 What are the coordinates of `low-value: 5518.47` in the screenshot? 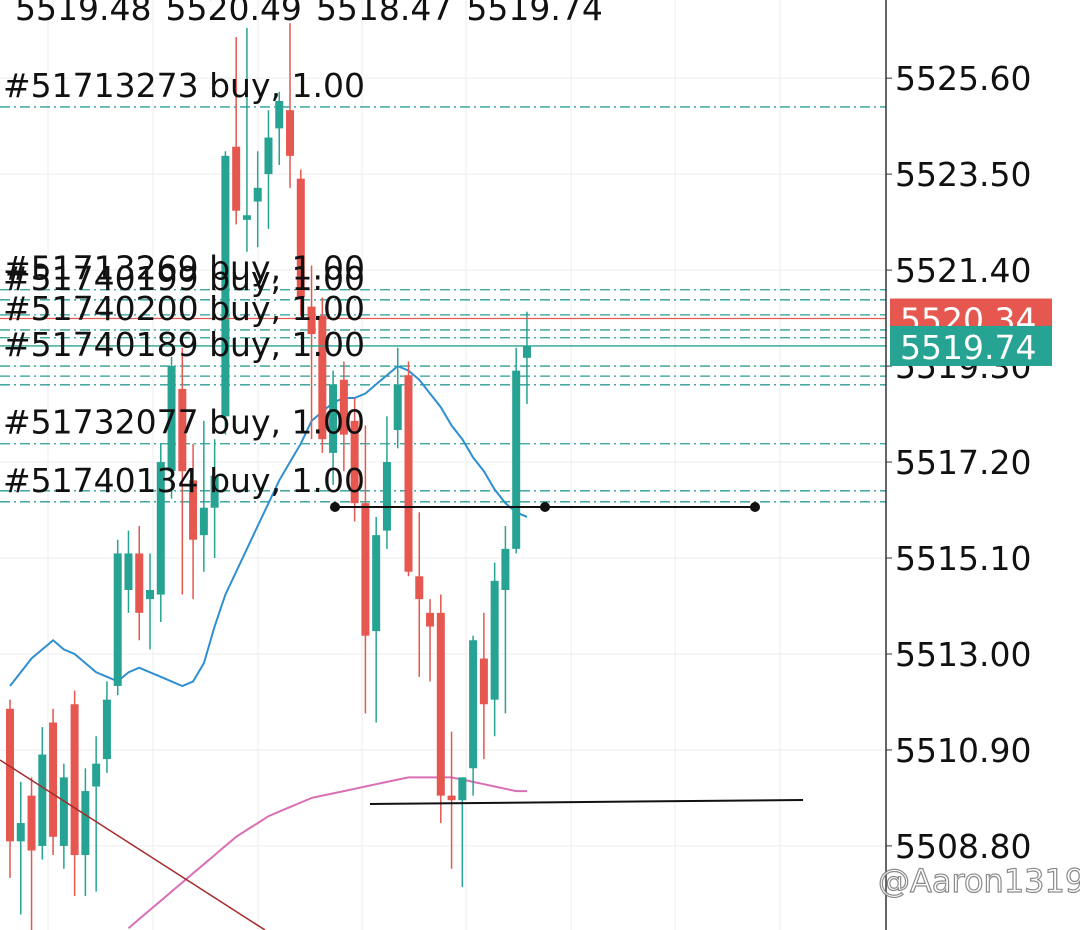 It's located at (384, 14).